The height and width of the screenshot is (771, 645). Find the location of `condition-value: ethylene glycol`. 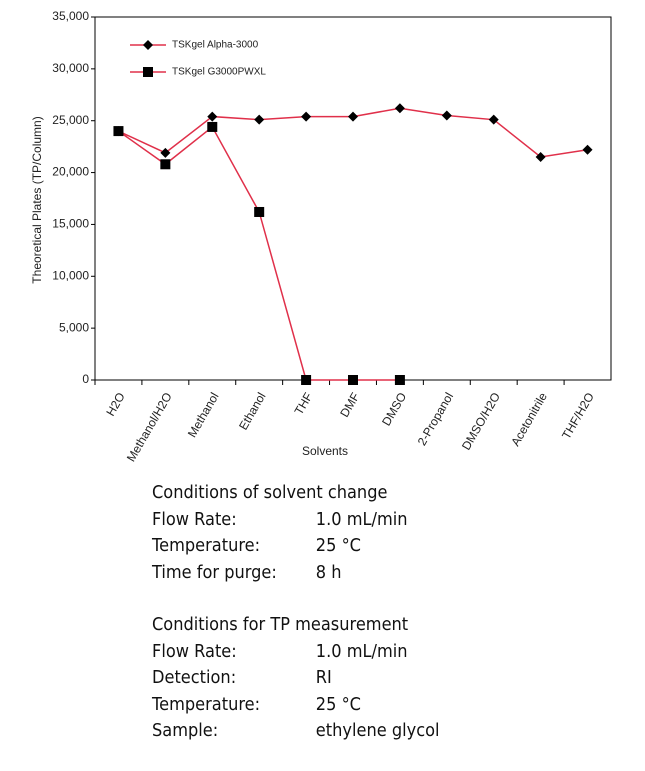

condition-value: ethylene glycol is located at coordinates (377, 730).